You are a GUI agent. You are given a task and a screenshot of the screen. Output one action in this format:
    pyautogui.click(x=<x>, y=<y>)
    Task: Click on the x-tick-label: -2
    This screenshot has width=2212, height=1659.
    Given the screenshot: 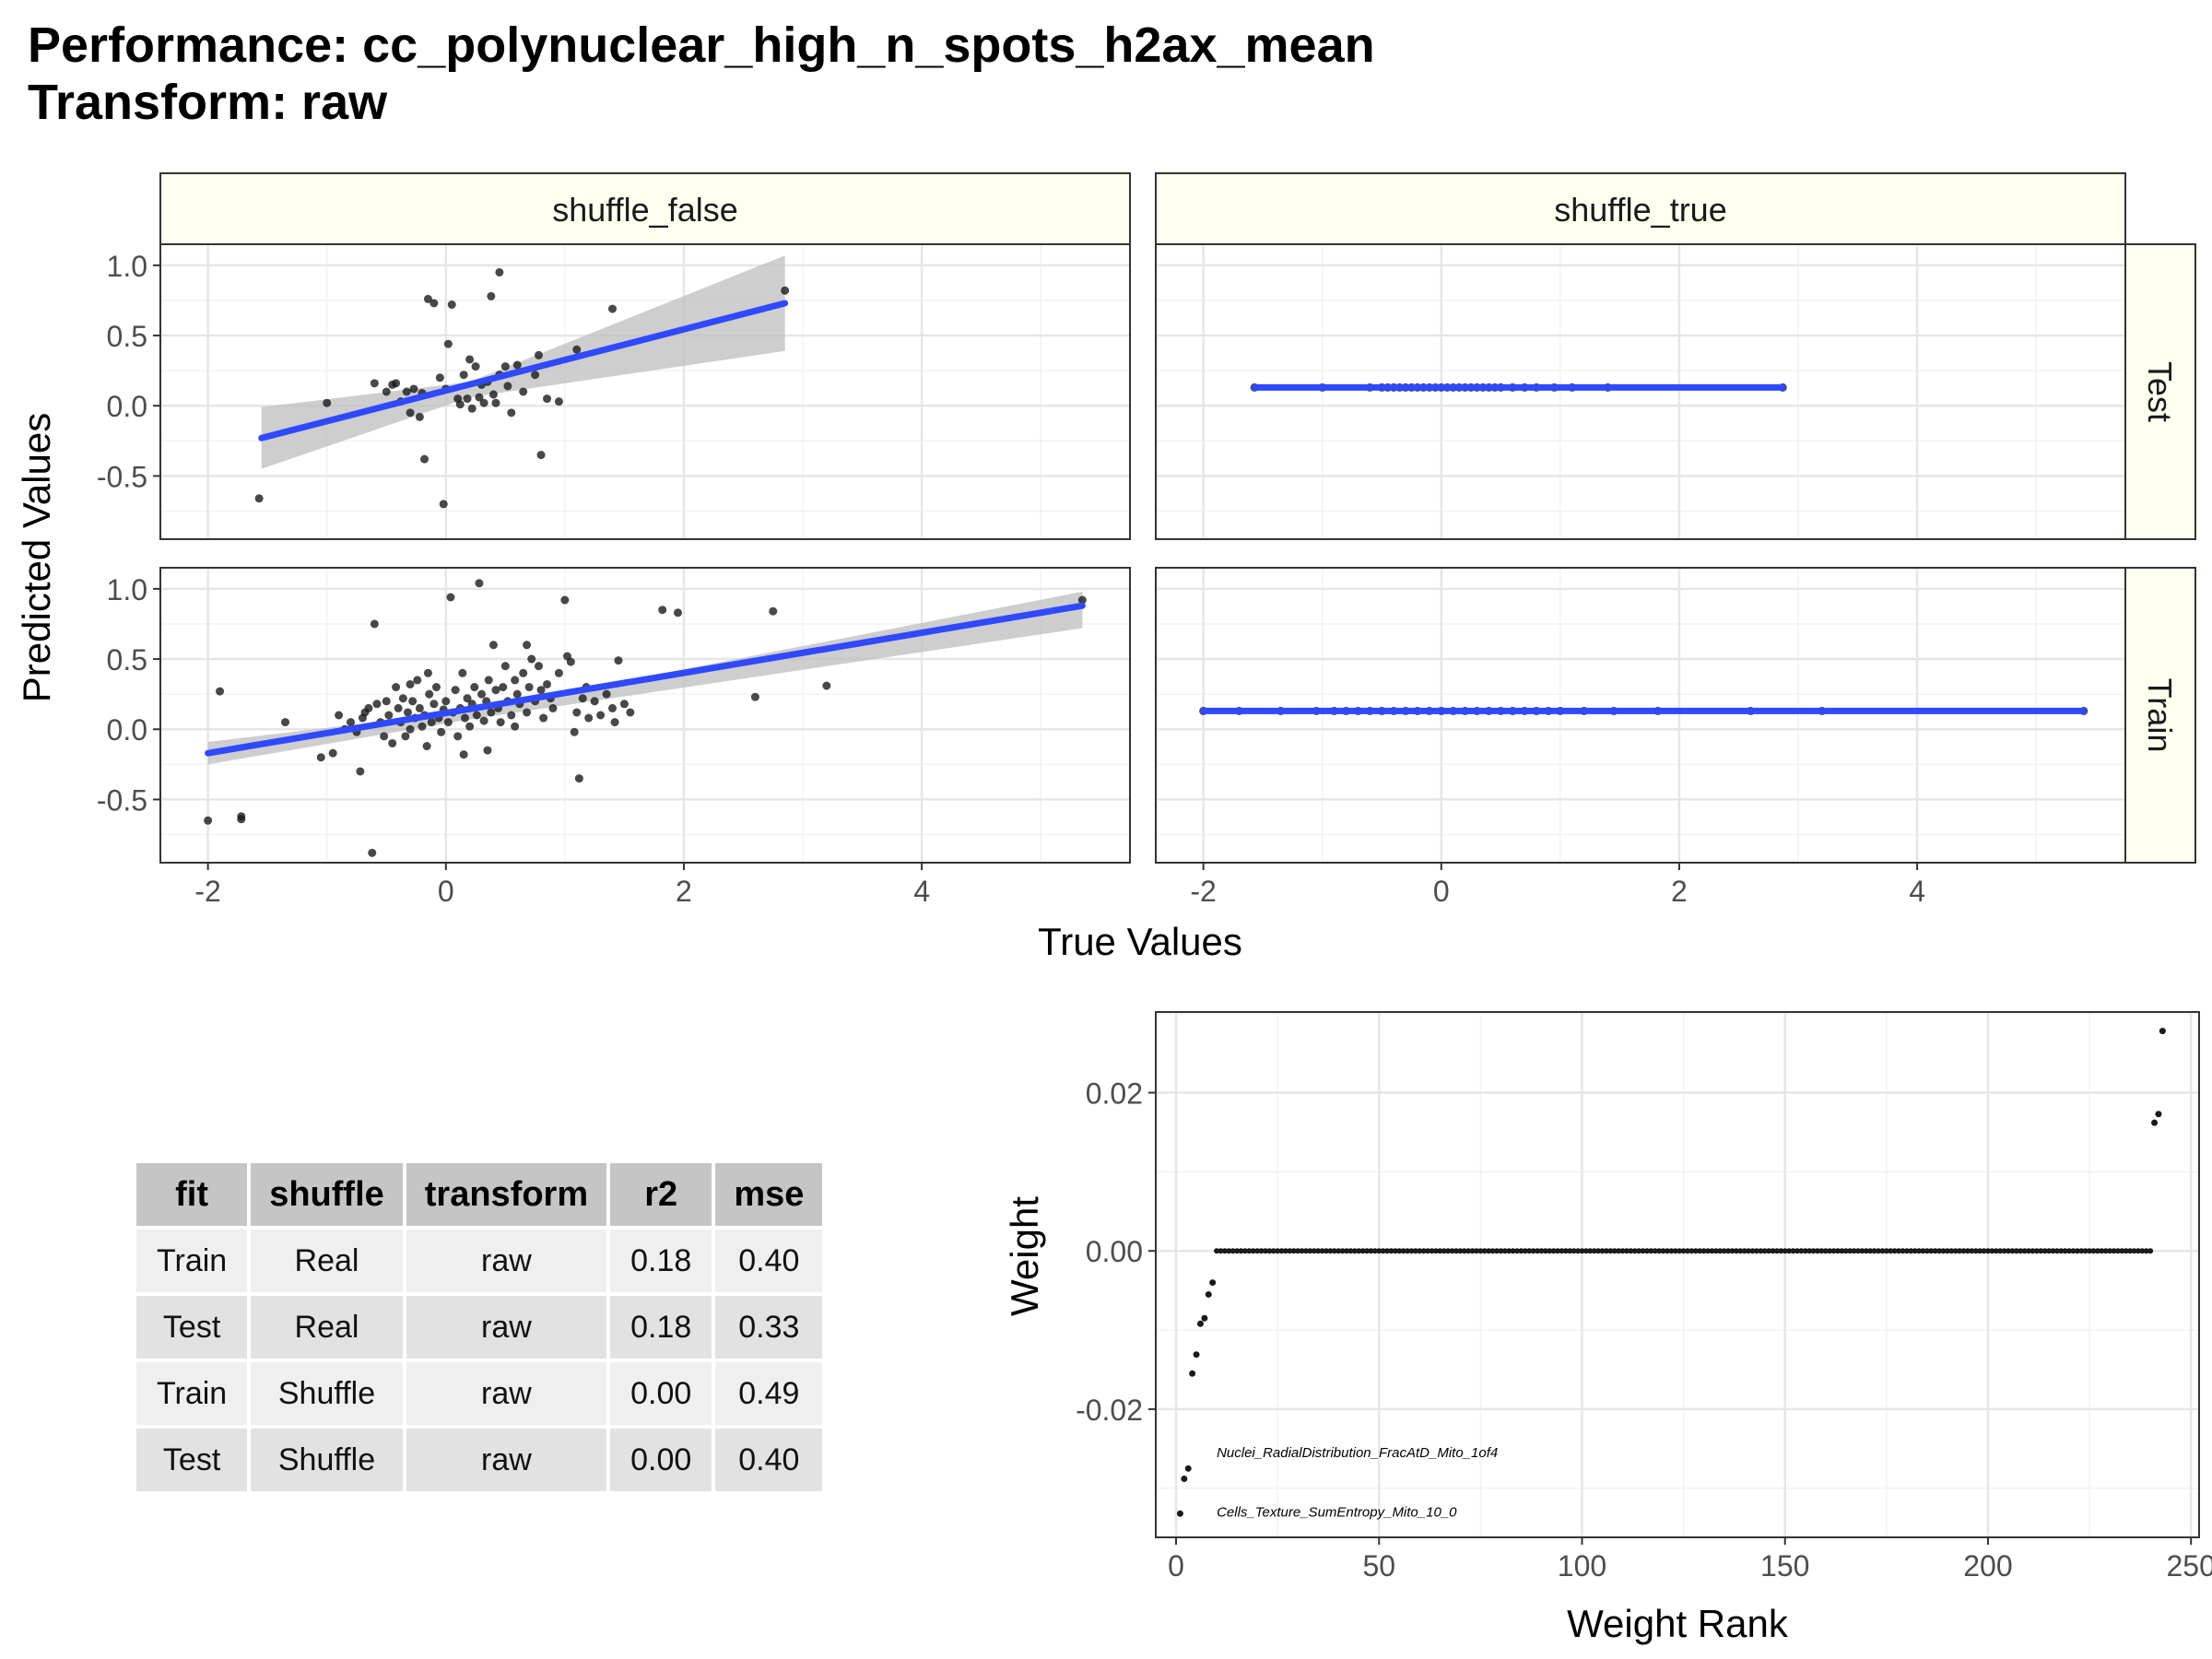 What is the action you would take?
    pyautogui.click(x=1203, y=891)
    